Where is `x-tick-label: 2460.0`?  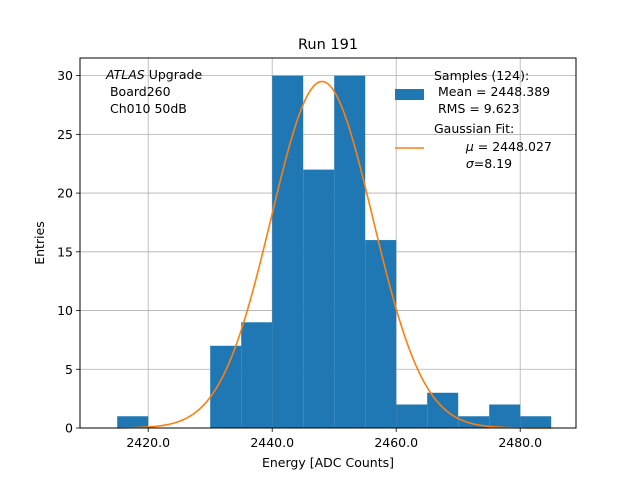
x-tick-label: 2460.0 is located at coordinates (396, 442).